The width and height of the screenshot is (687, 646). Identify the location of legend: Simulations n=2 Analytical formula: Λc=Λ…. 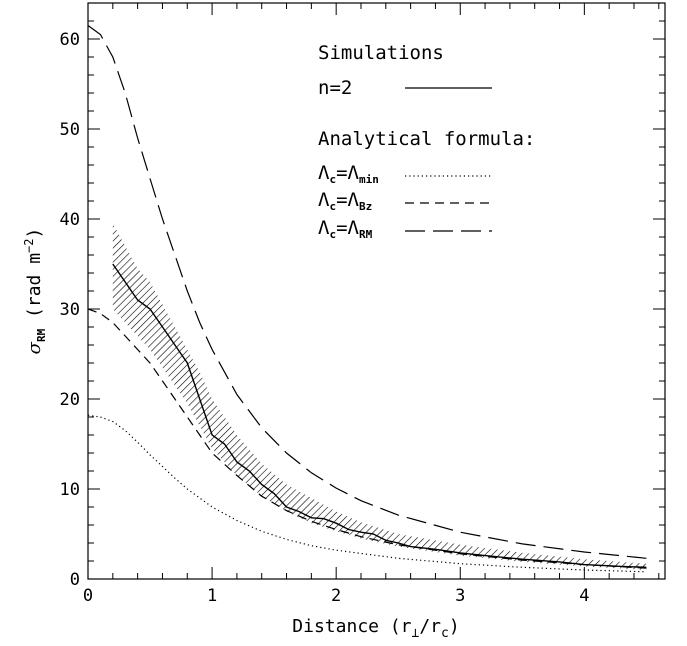
(426, 141).